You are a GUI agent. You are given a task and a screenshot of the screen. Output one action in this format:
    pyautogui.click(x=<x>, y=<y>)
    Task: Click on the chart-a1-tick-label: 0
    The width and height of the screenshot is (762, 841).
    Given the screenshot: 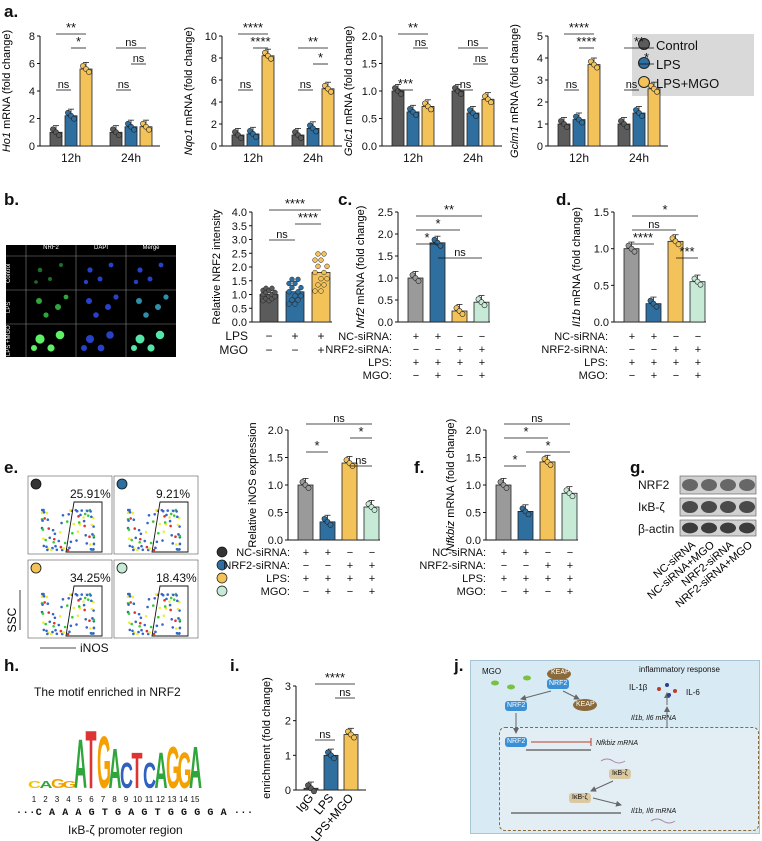 What is the action you would take?
    pyautogui.click(x=214, y=147)
    